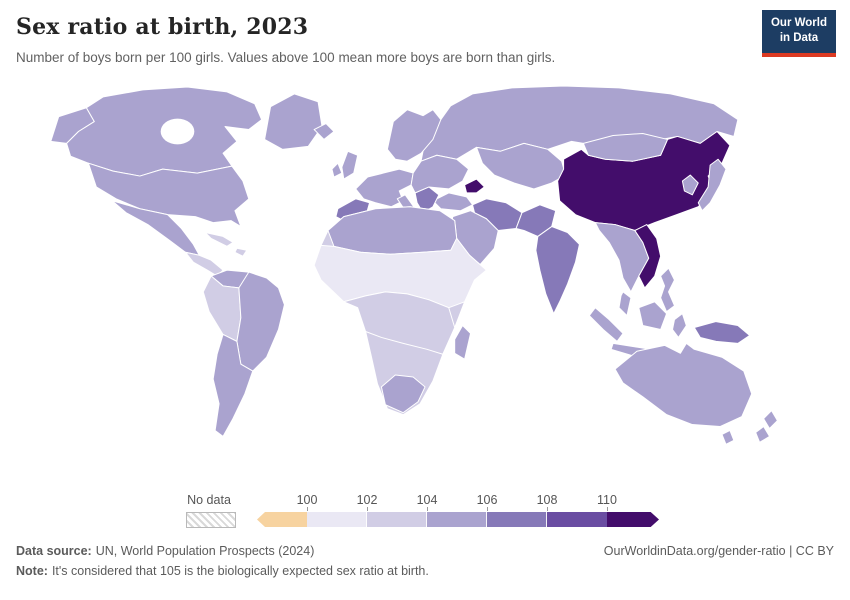  What do you see at coordinates (345, 165) in the screenshot?
I see `region-uk-ireland` at bounding box center [345, 165].